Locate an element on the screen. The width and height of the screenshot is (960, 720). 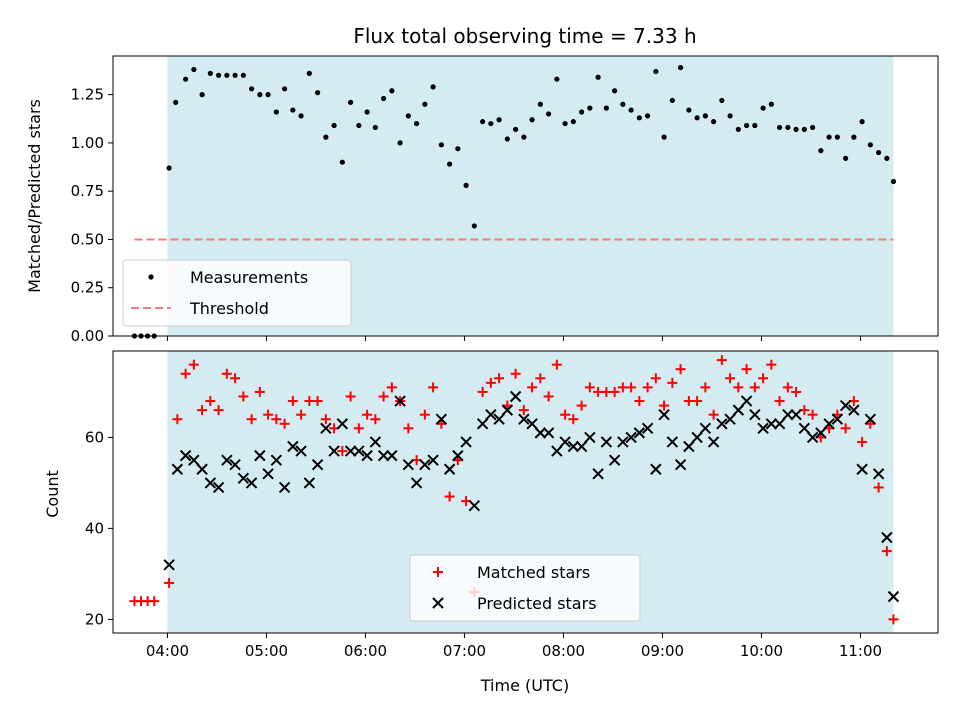
y-tick-label: 1.00 is located at coordinates (87, 143).